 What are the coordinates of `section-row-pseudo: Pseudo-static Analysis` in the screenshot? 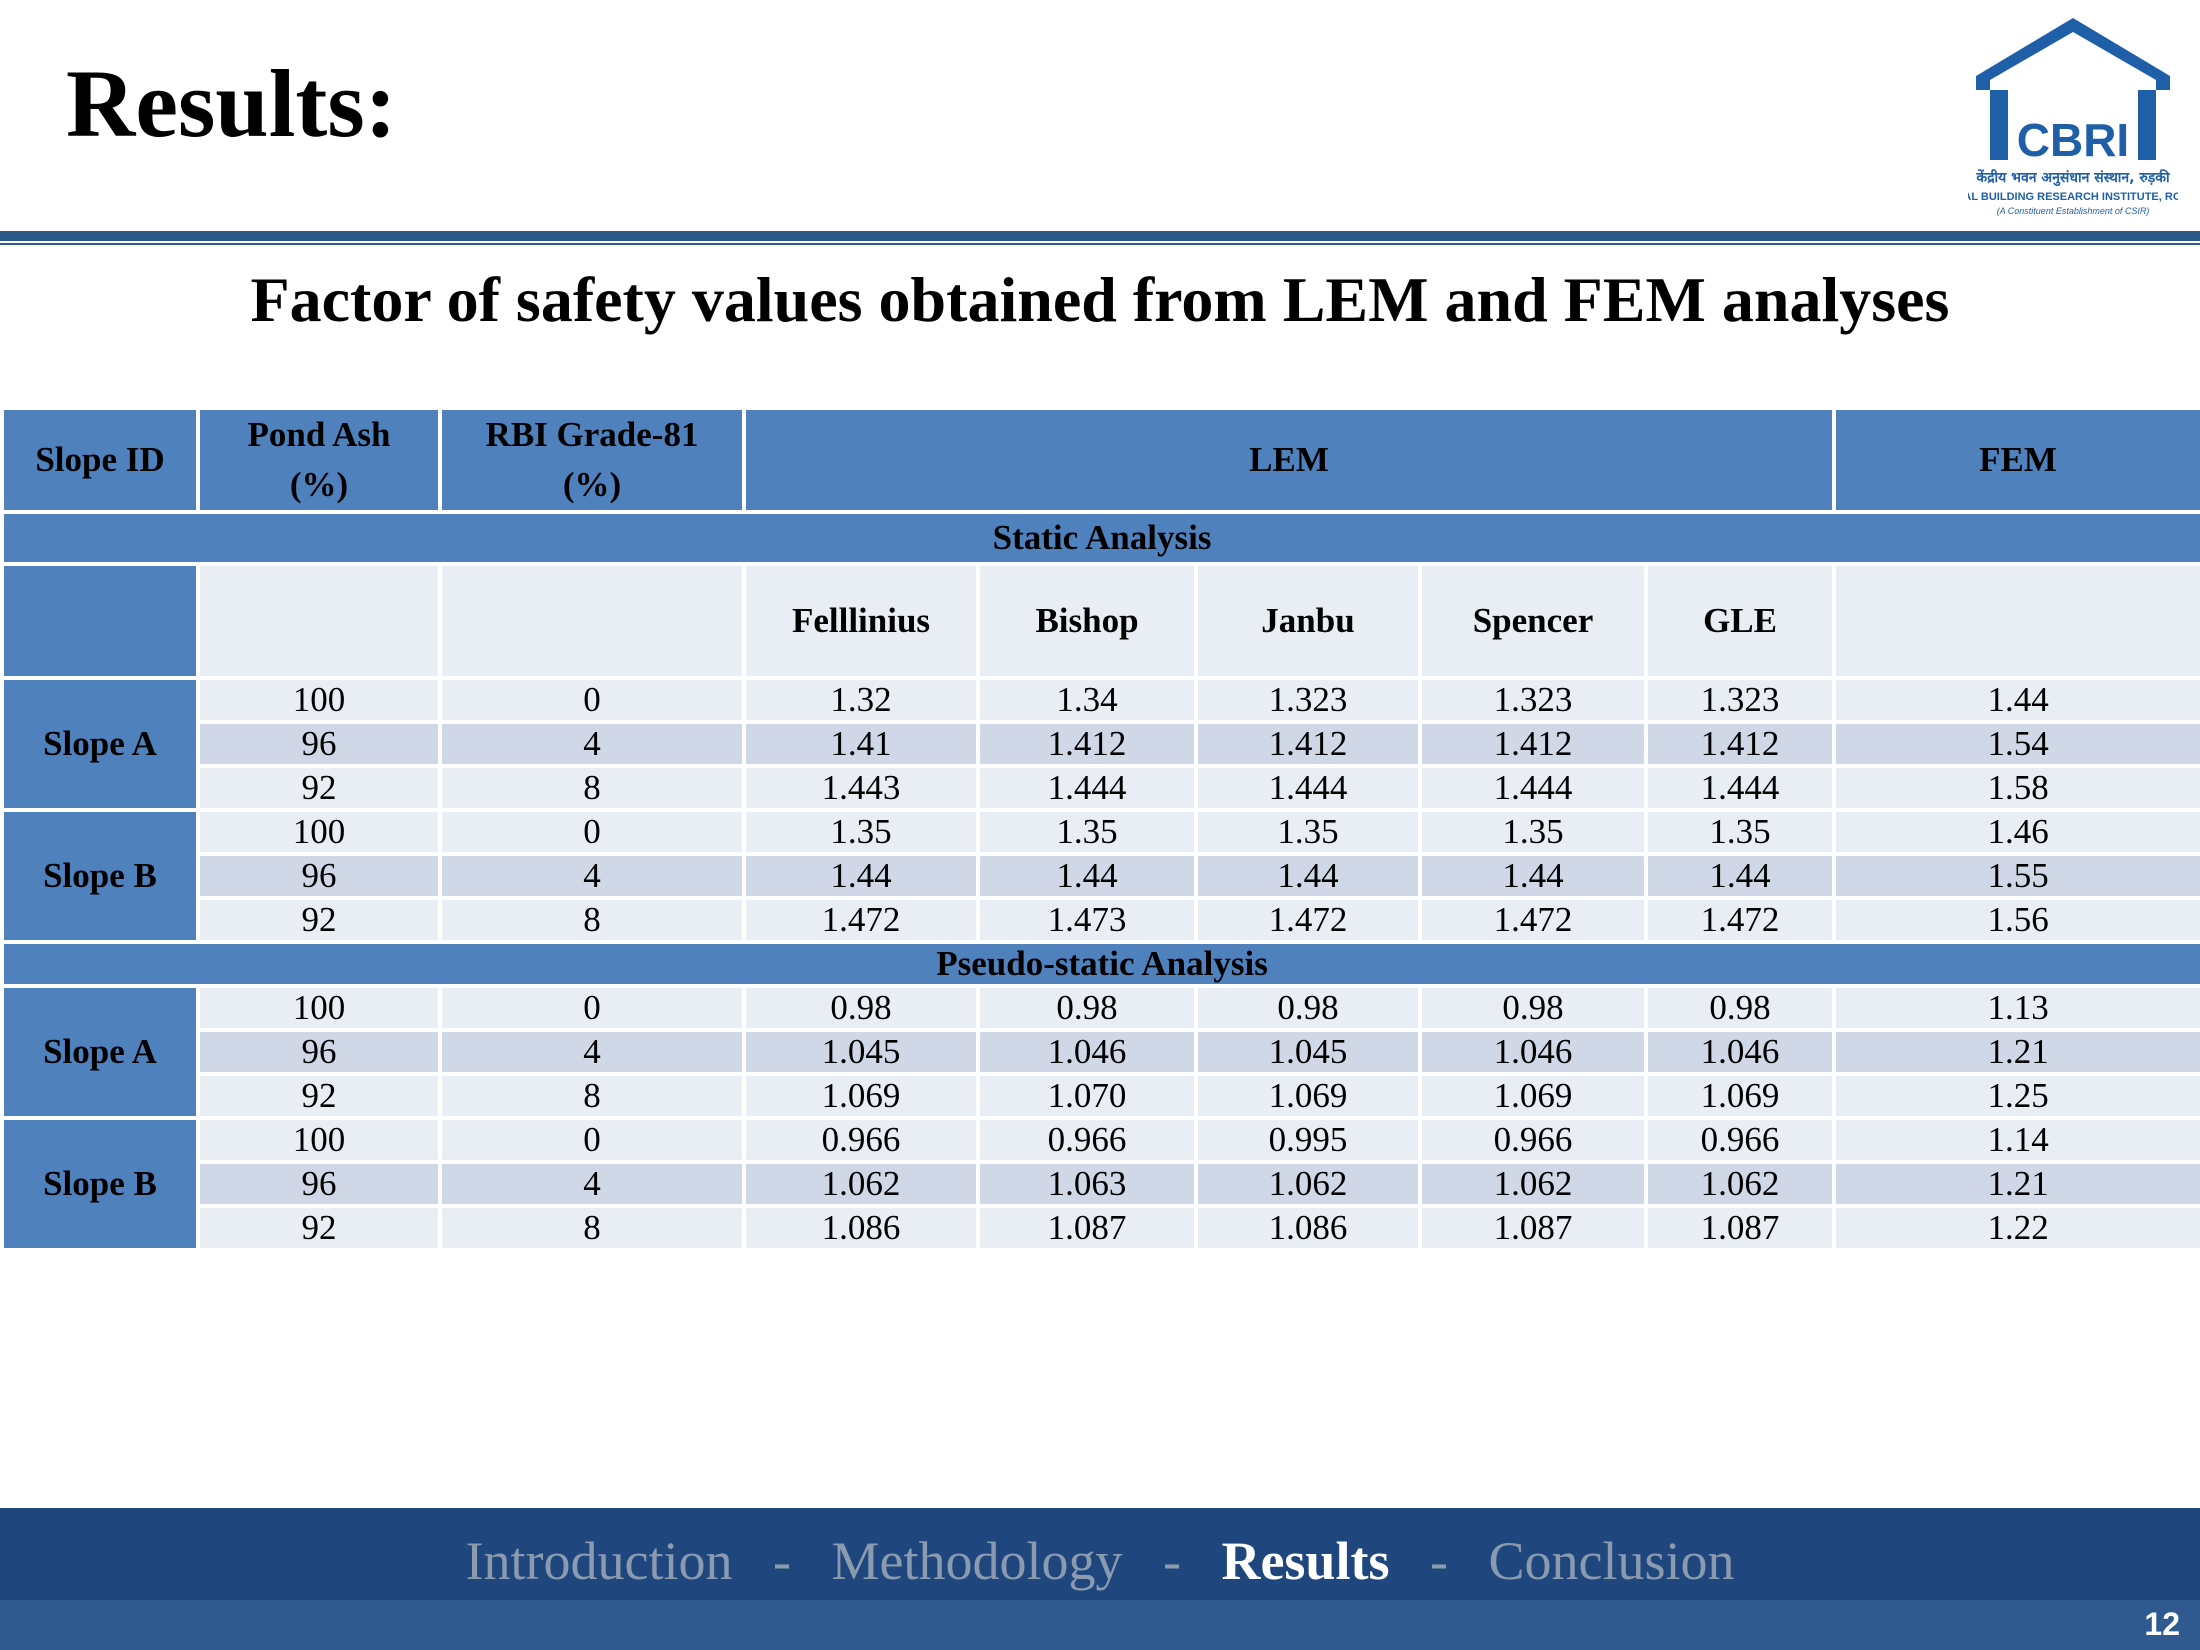 It's located at (1100, 964).